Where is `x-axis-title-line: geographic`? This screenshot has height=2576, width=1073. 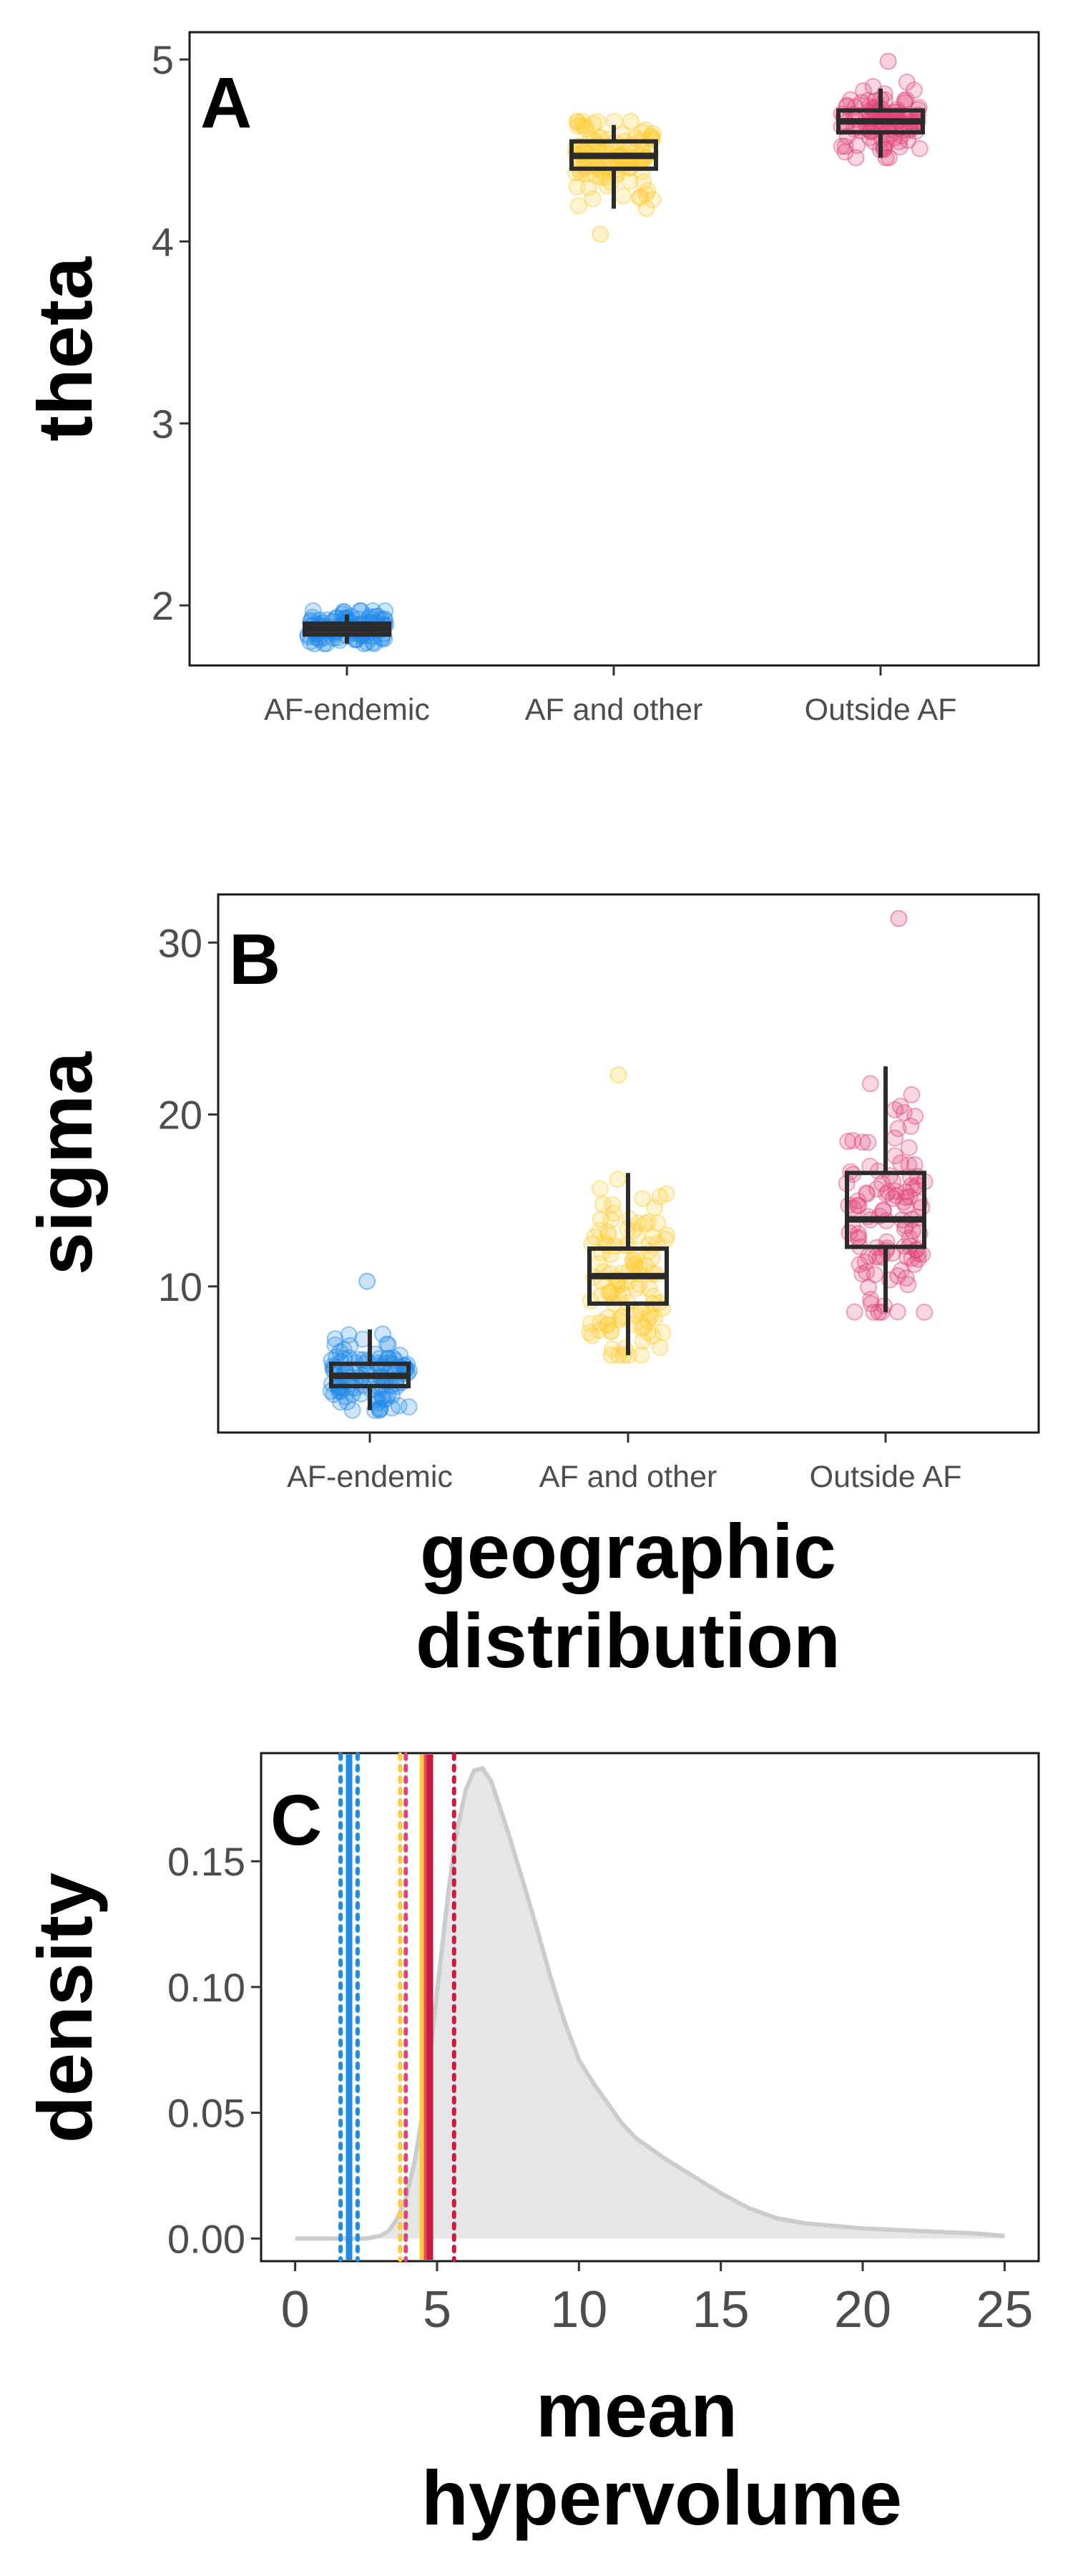 x-axis-title-line: geographic is located at coordinates (628, 1551).